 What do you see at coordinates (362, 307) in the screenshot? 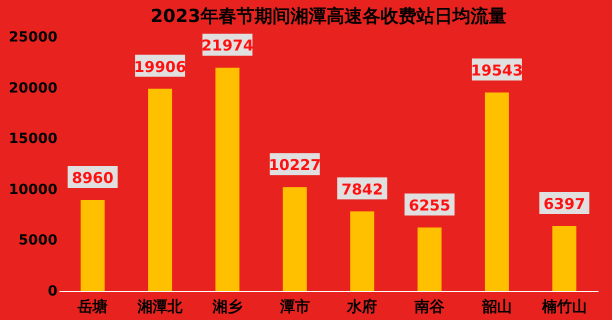
I see `x-tick-label: 水府` at bounding box center [362, 307].